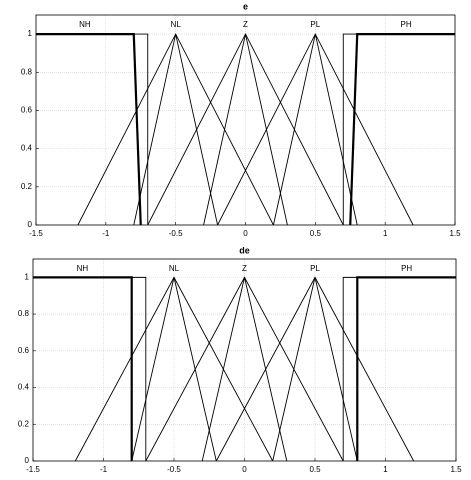 The height and width of the screenshot is (480, 471). Describe the element at coordinates (245, 6) in the screenshot. I see `chart-title: e` at that location.